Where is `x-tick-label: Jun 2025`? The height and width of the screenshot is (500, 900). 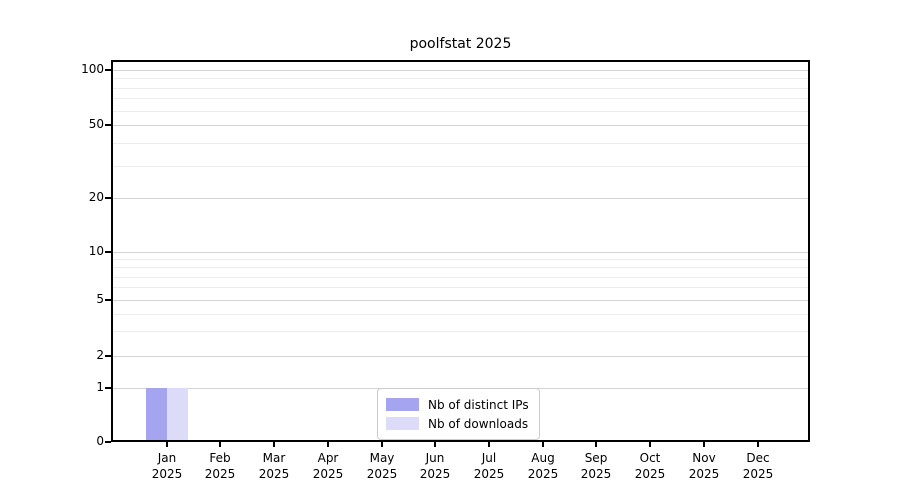
x-tick-label: Jun 2025 is located at coordinates (435, 466).